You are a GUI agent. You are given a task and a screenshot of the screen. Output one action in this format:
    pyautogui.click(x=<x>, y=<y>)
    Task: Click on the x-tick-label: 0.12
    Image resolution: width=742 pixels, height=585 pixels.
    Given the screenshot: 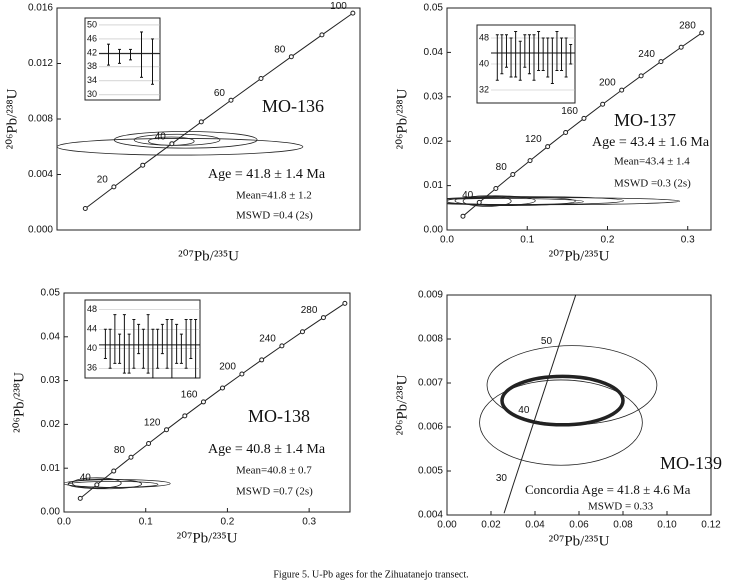 What is the action you would take?
    pyautogui.click(x=711, y=525)
    